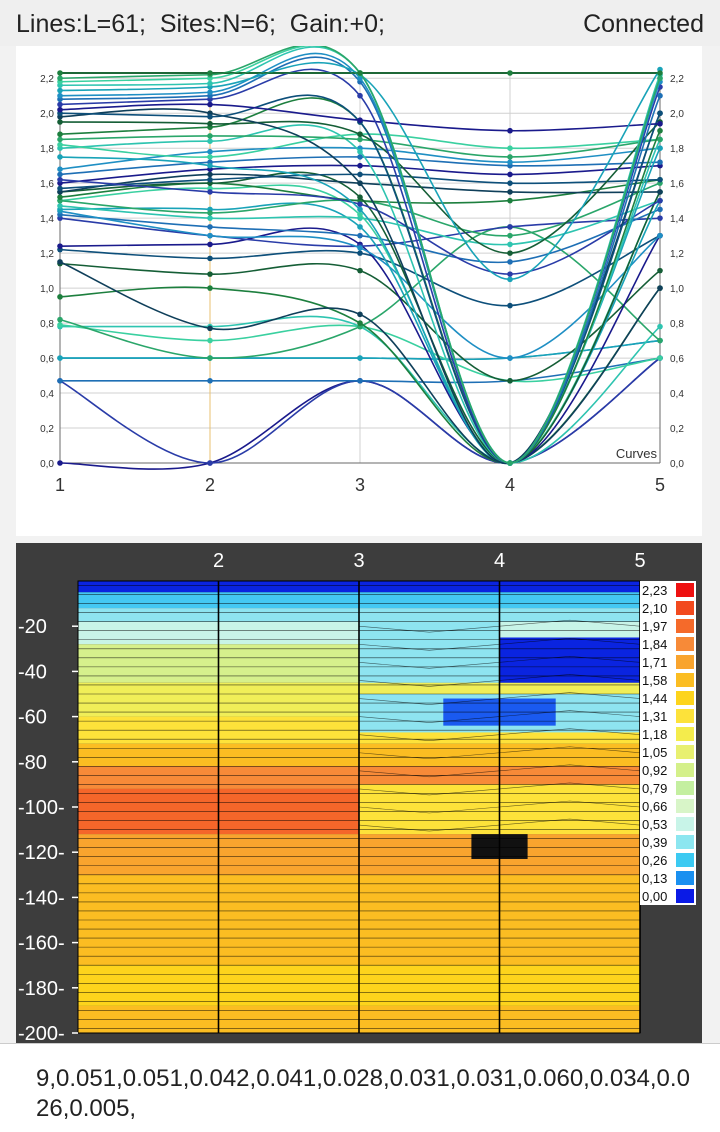 Image resolution: width=720 pixels, height=1132 pixels. What do you see at coordinates (654, 590) in the screenshot?
I see `legend-value: 2,23` at bounding box center [654, 590].